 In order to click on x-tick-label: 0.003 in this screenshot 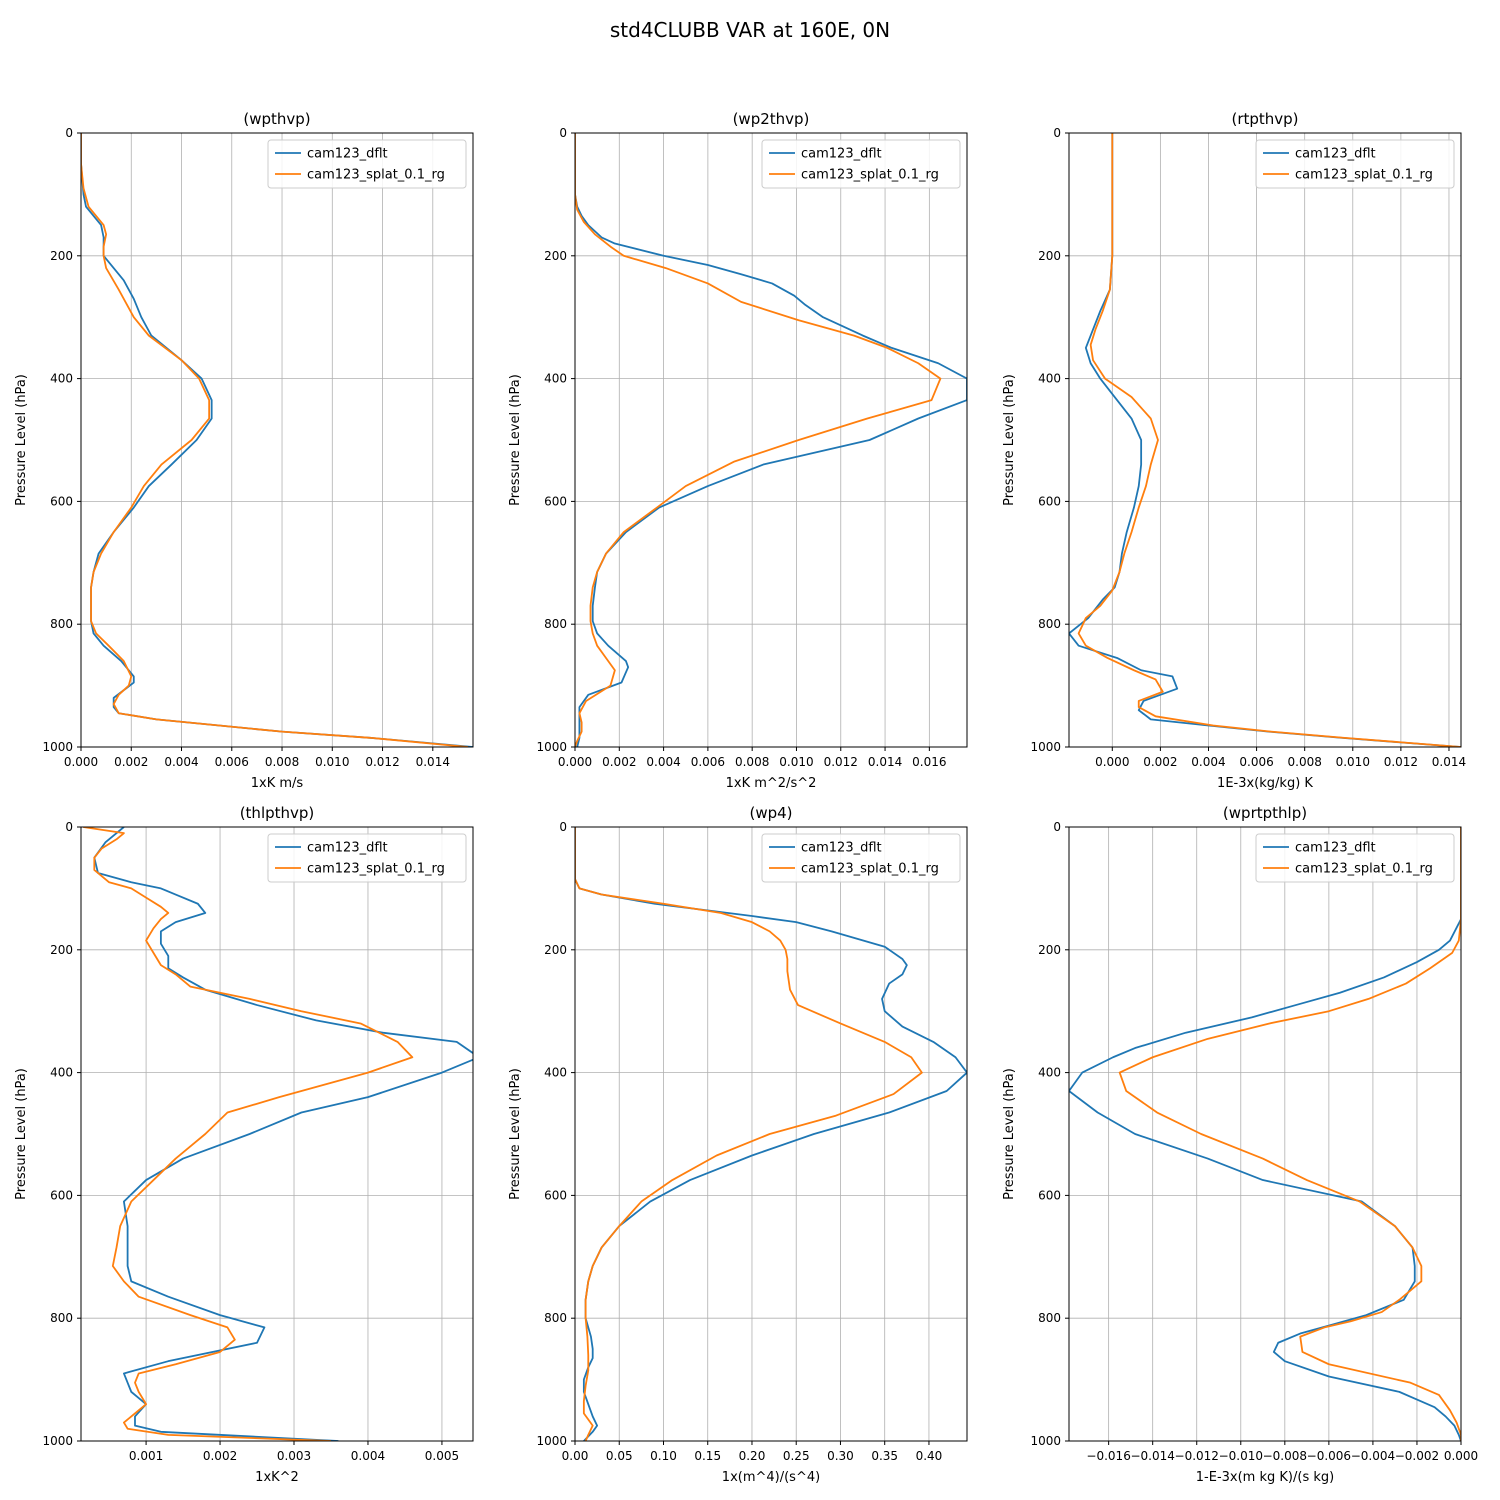, I will do `click(294, 1456)`.